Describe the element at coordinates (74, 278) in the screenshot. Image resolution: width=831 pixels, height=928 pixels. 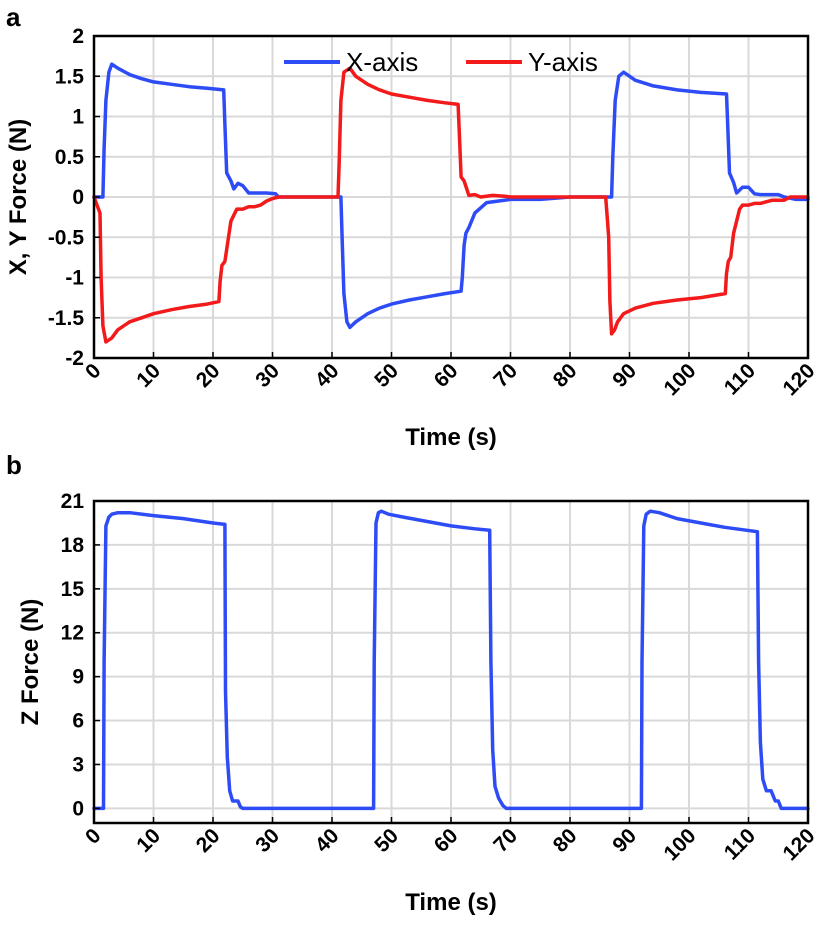
I see `y-tick-label: -1` at that location.